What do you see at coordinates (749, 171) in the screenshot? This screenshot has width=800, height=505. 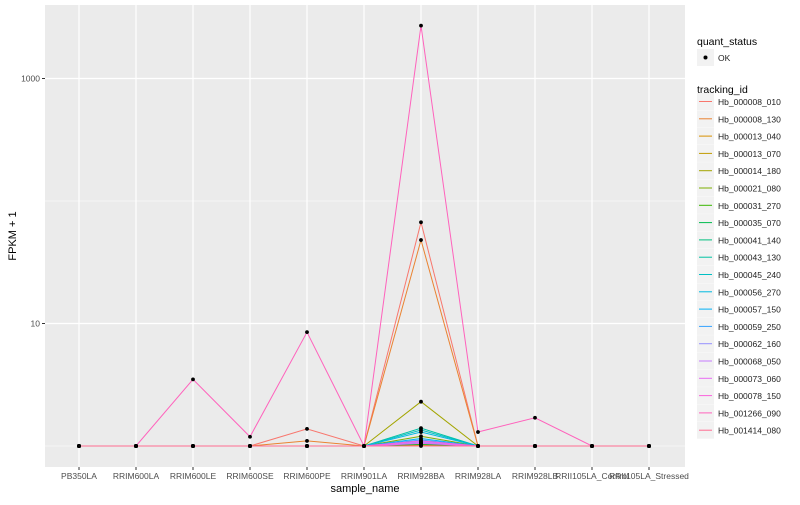 I see `legend-label: Hb_000014_180` at bounding box center [749, 171].